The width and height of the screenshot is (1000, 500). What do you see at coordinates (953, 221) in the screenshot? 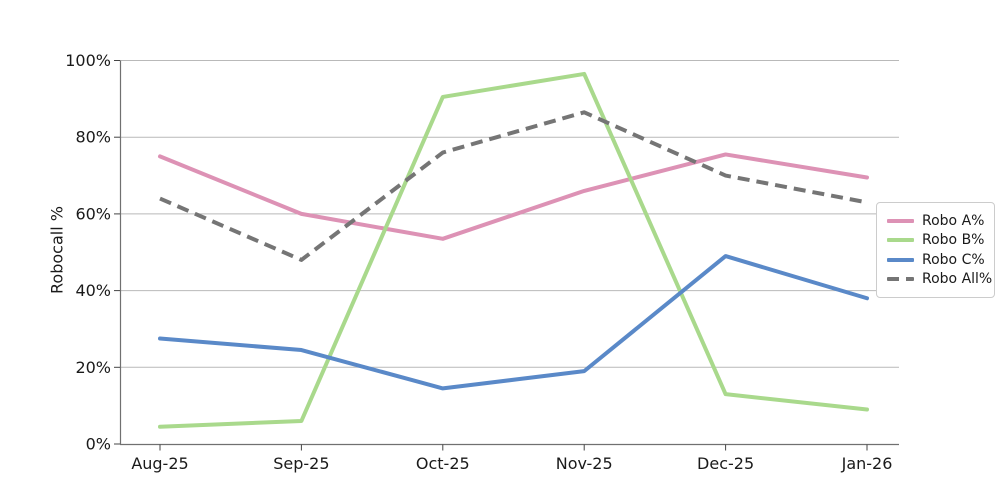
I see `legend-label-robo-a: Robo A%` at bounding box center [953, 221].